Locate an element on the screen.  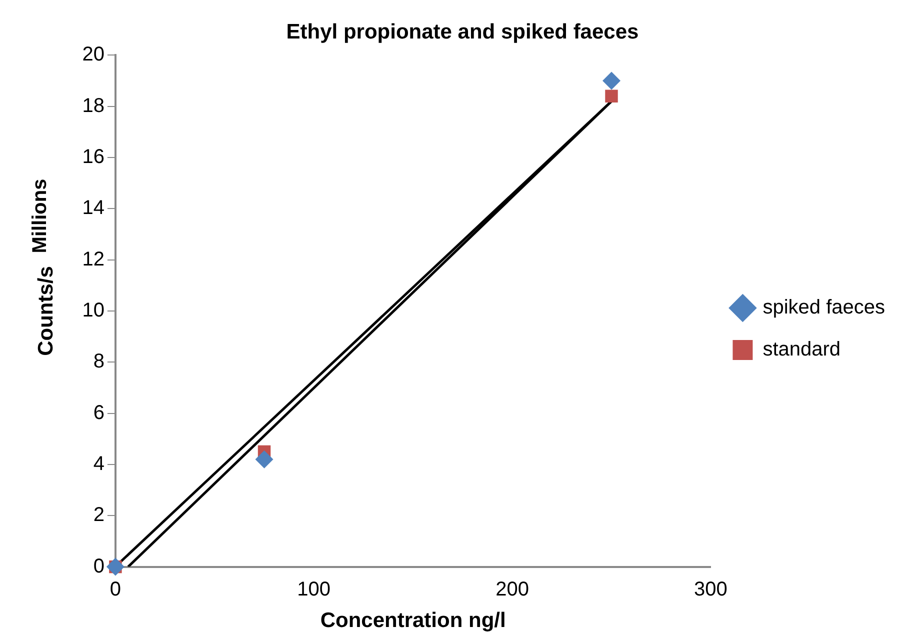
y-tick-label: 16 is located at coordinates (93, 157).